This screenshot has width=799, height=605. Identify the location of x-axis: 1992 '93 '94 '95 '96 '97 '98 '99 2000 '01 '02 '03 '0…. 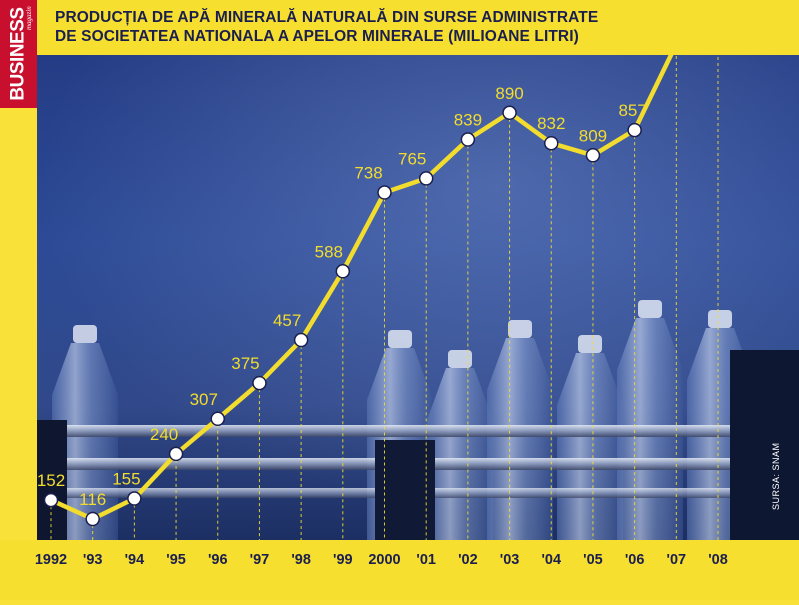
(381, 560).